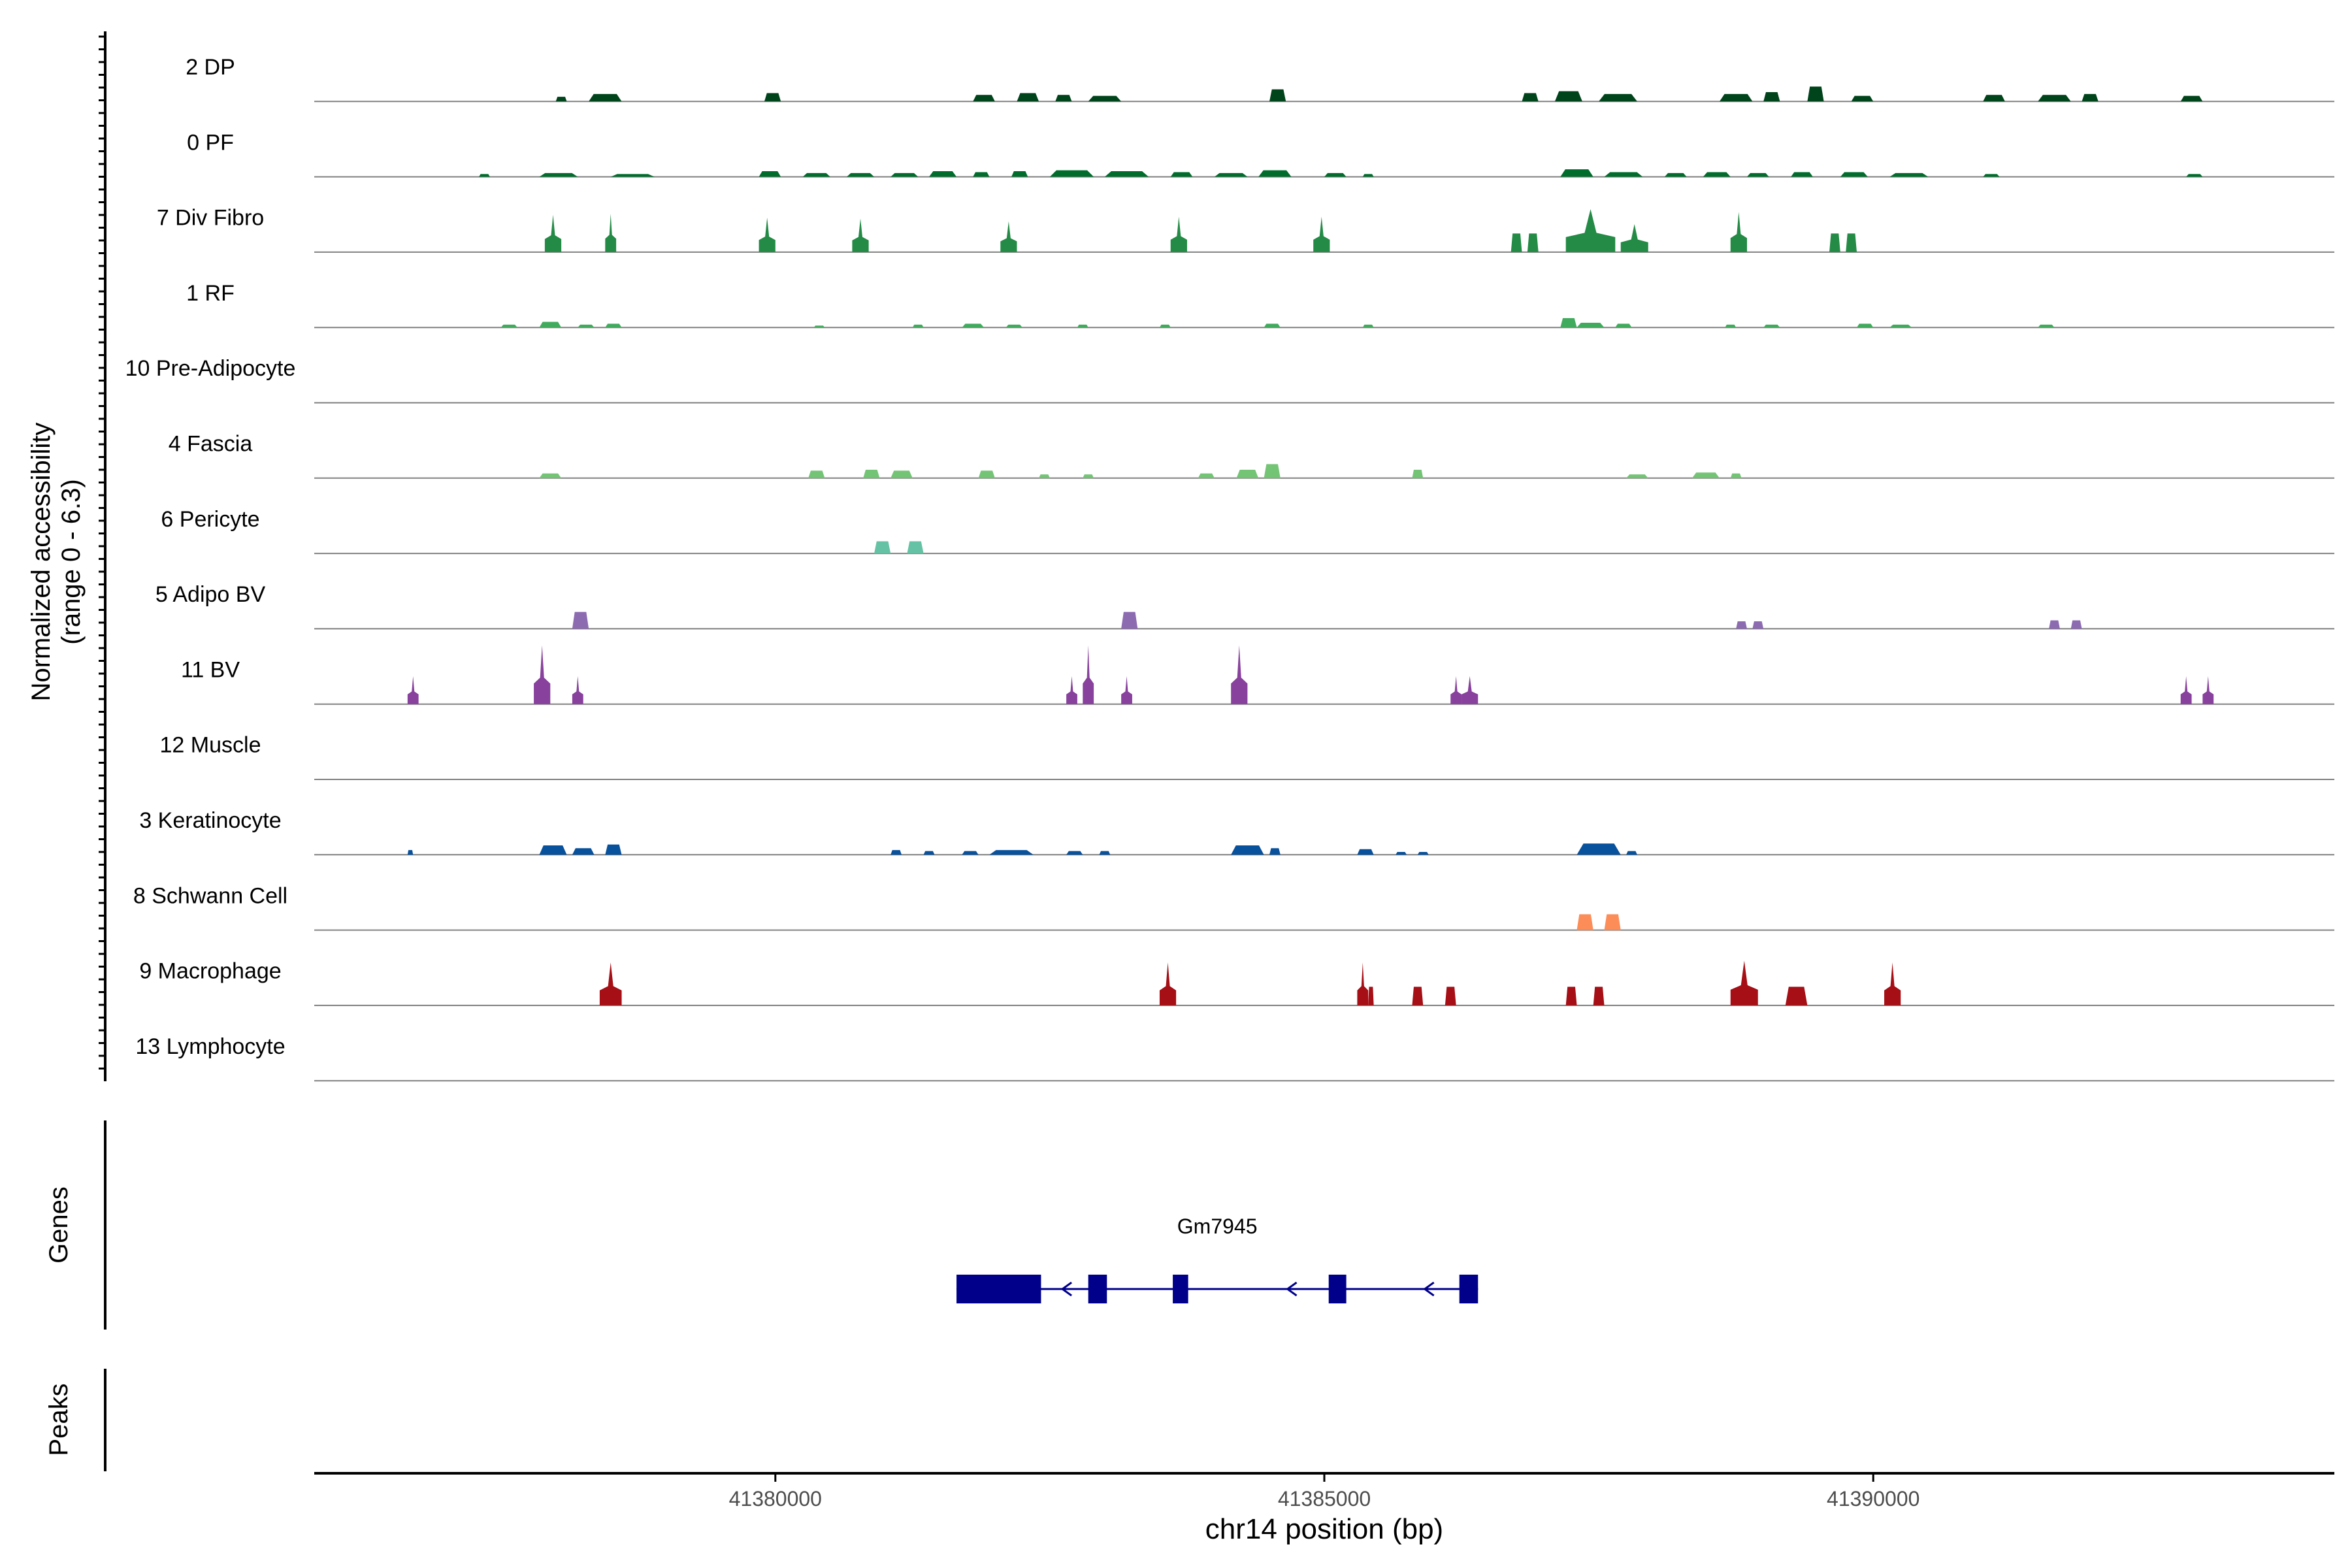  What do you see at coordinates (1429, 1289) in the screenshot?
I see `strand-arrow` at bounding box center [1429, 1289].